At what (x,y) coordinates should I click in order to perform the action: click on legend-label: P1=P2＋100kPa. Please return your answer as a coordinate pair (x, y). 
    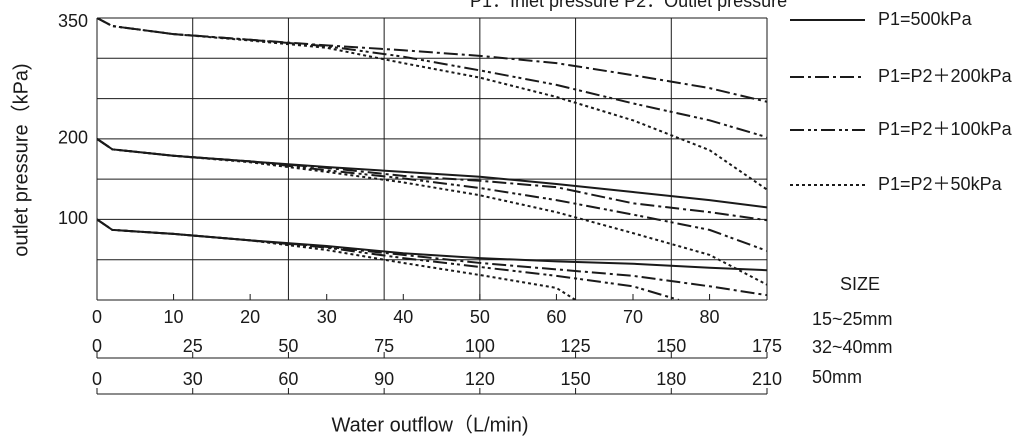
    Looking at the image, I should click on (945, 129).